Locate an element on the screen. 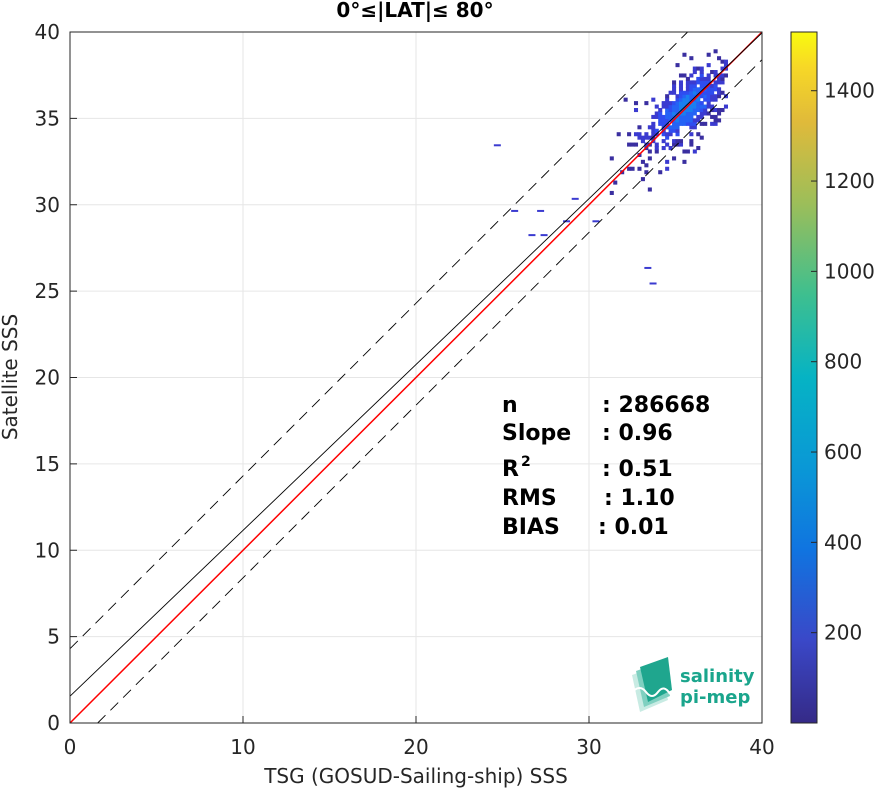 This screenshot has height=790, width=879. stat-value: : 0.51 is located at coordinates (637, 469).